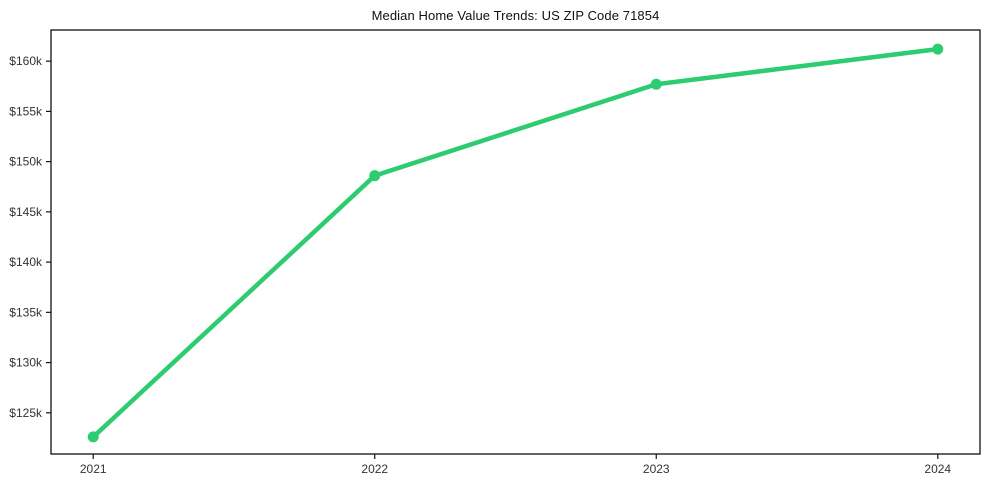 The height and width of the screenshot is (490, 990). I want to click on y-tick-label: $150k, so click(26, 162).